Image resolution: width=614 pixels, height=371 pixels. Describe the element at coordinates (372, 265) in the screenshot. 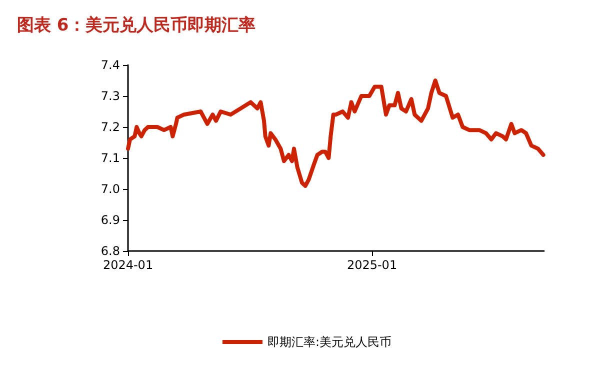

I see `x-tick-label: 2025-01` at that location.